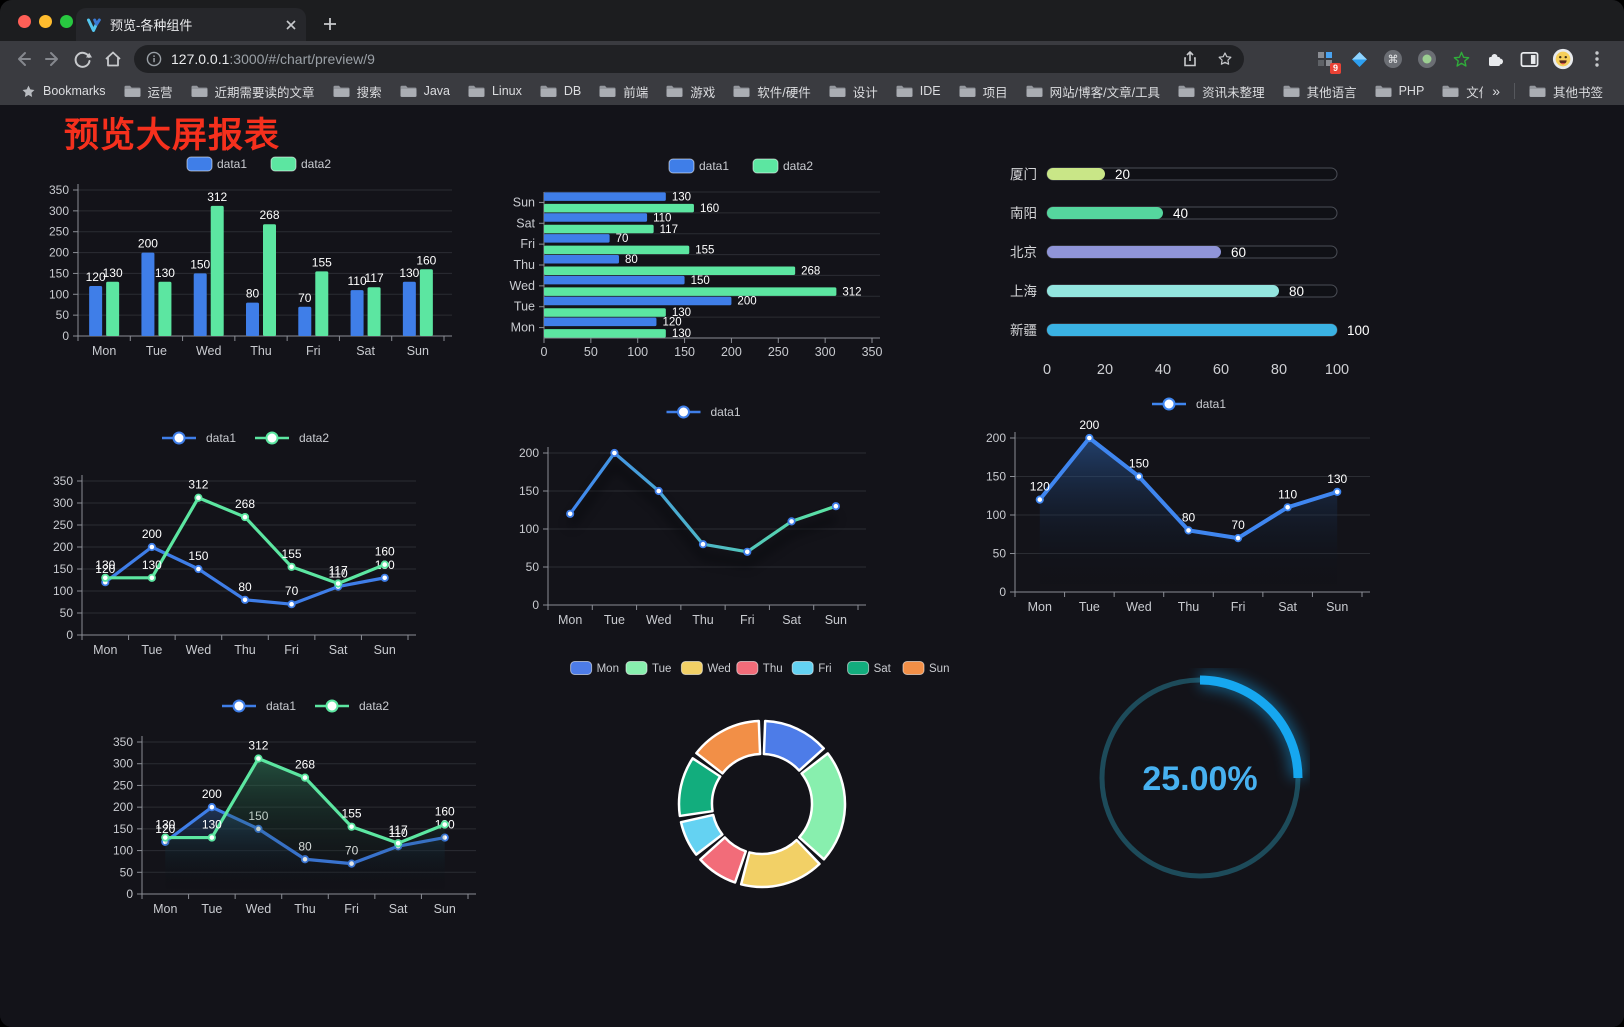 Image resolution: width=1624 pixels, height=1027 pixels. I want to click on back-button, so click(23, 59).